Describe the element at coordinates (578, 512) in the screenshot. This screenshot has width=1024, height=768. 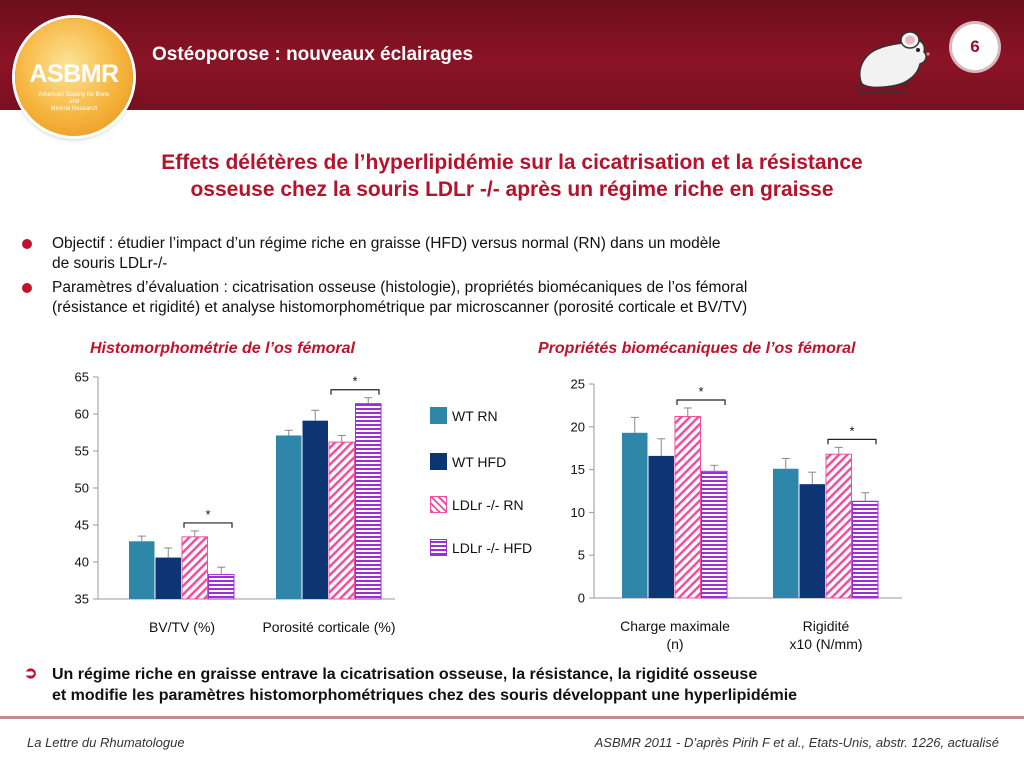
I see `y-tick-label: 10` at that location.